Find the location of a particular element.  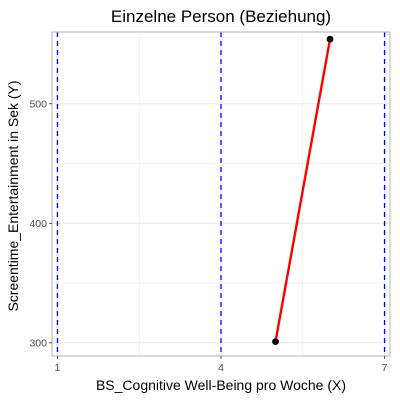

x-tick-label: 1 is located at coordinates (58, 368).